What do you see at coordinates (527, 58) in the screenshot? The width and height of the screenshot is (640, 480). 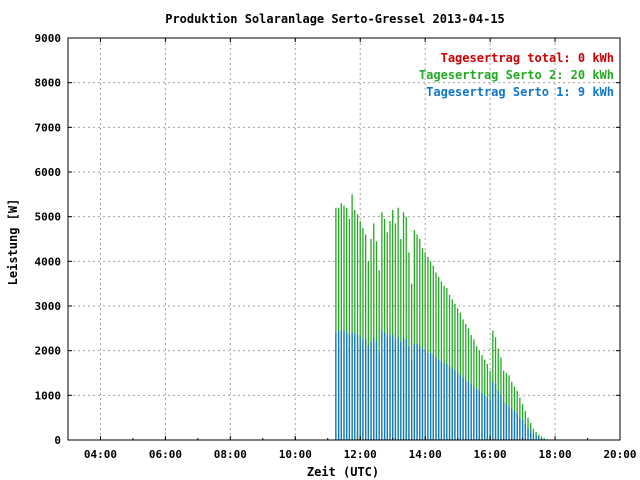 I see `legend-entry: Tagesertrag total: 0 kWh` at bounding box center [527, 58].